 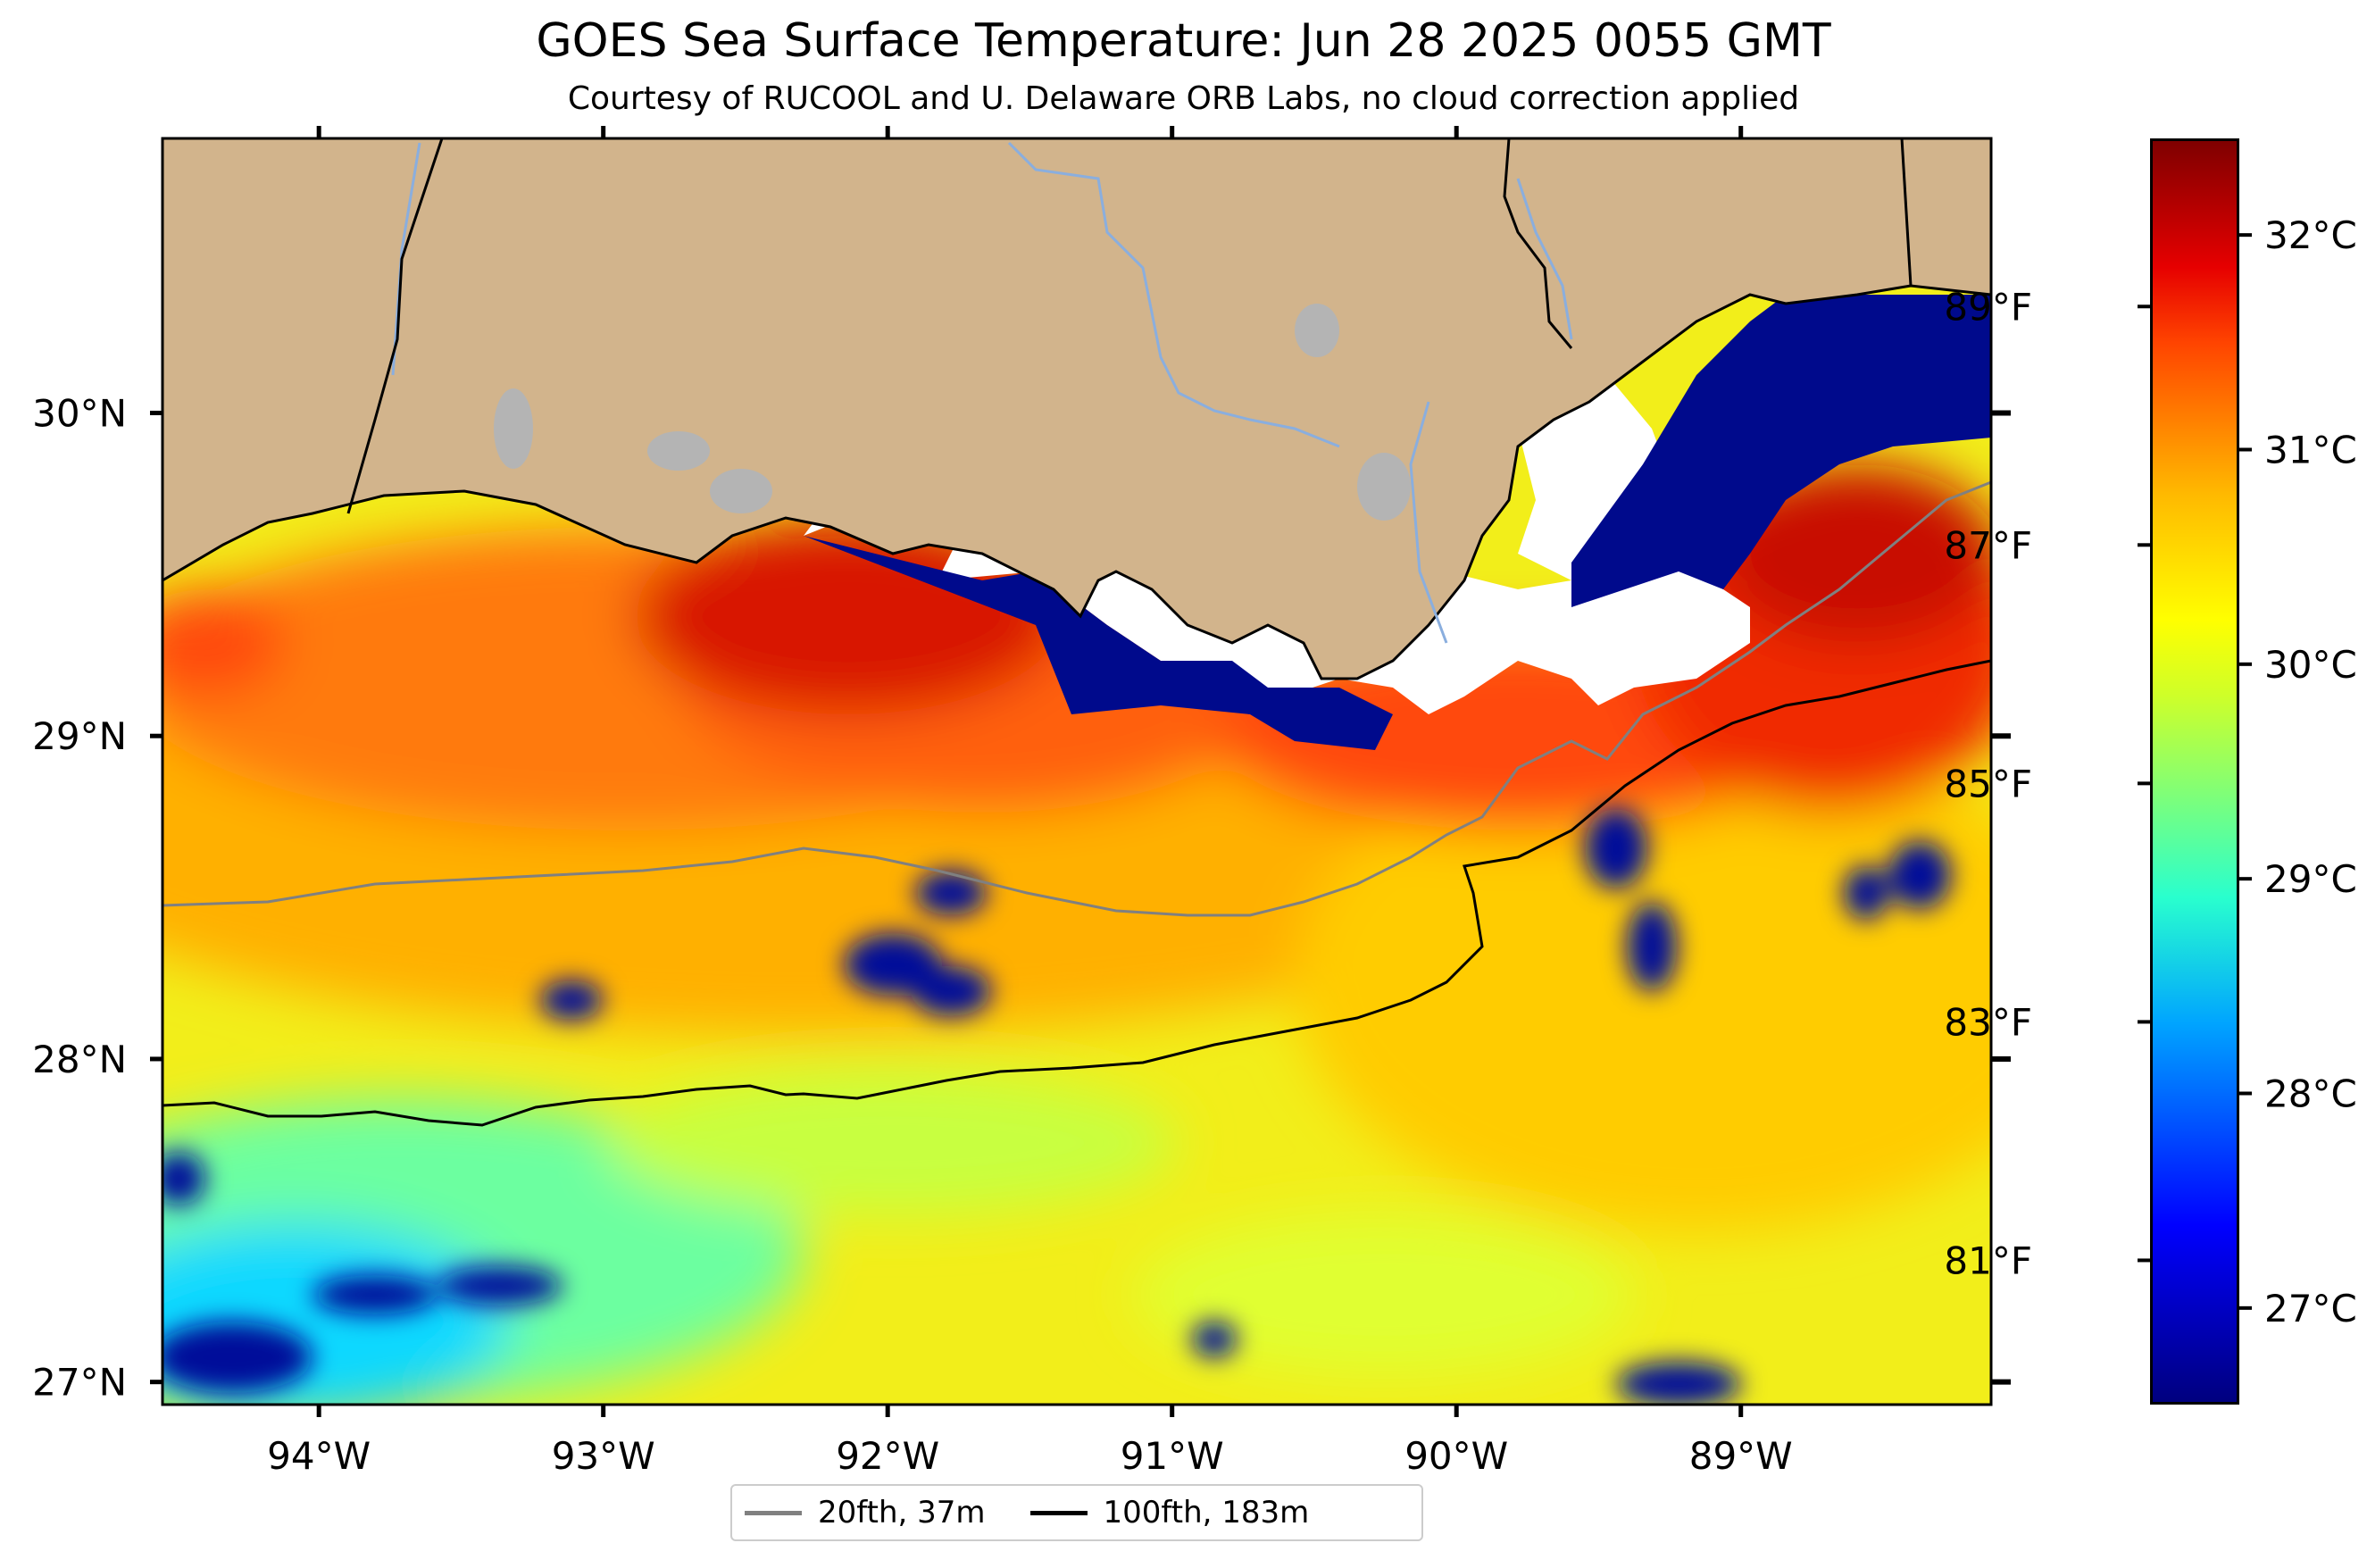 What do you see at coordinates (1988, 783) in the screenshot?
I see `fahrenheit-label: 85°F` at bounding box center [1988, 783].